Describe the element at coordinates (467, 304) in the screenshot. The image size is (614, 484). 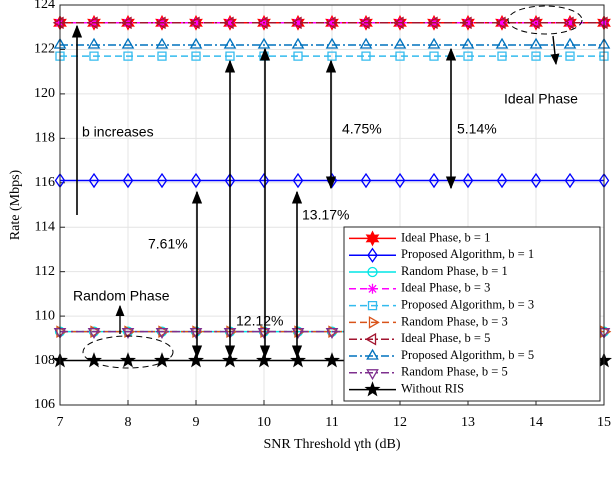
I see `legend-label: Proposed Algorithm, b = 3` at that location.